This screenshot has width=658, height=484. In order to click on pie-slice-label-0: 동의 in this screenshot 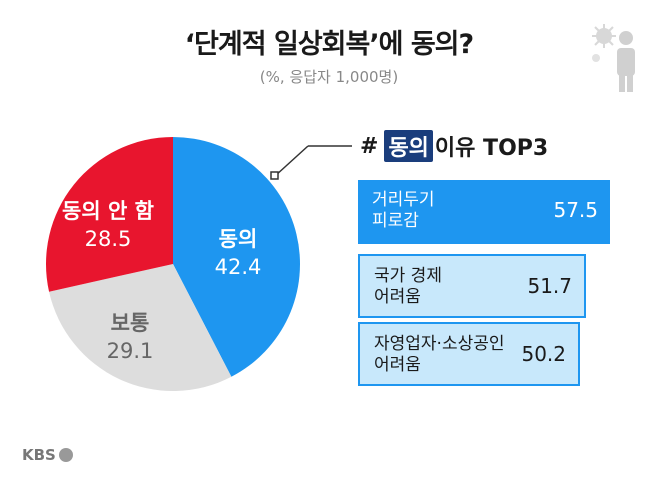, I will do `click(238, 239)`.